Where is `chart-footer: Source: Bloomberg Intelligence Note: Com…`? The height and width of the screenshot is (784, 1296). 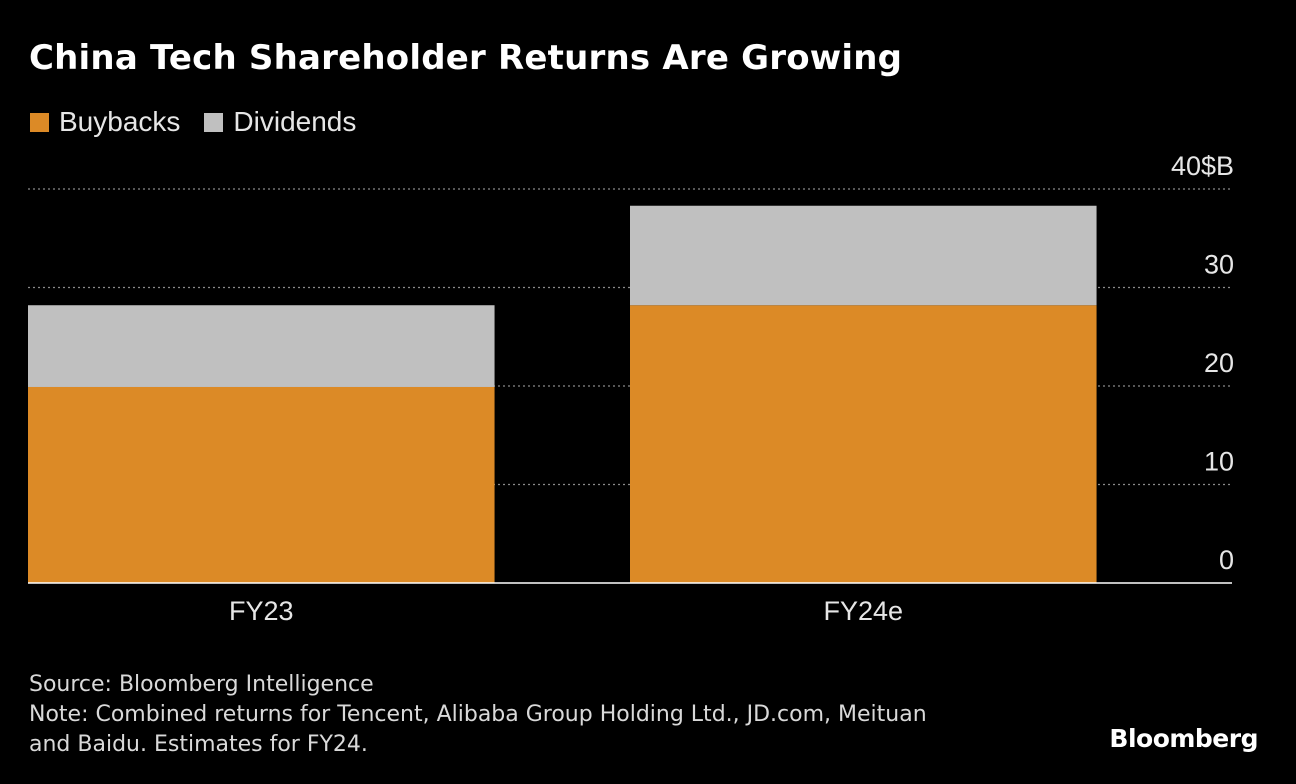
chart-footer: Source: Bloomberg Intelligence Note: Com… is located at coordinates (478, 715).